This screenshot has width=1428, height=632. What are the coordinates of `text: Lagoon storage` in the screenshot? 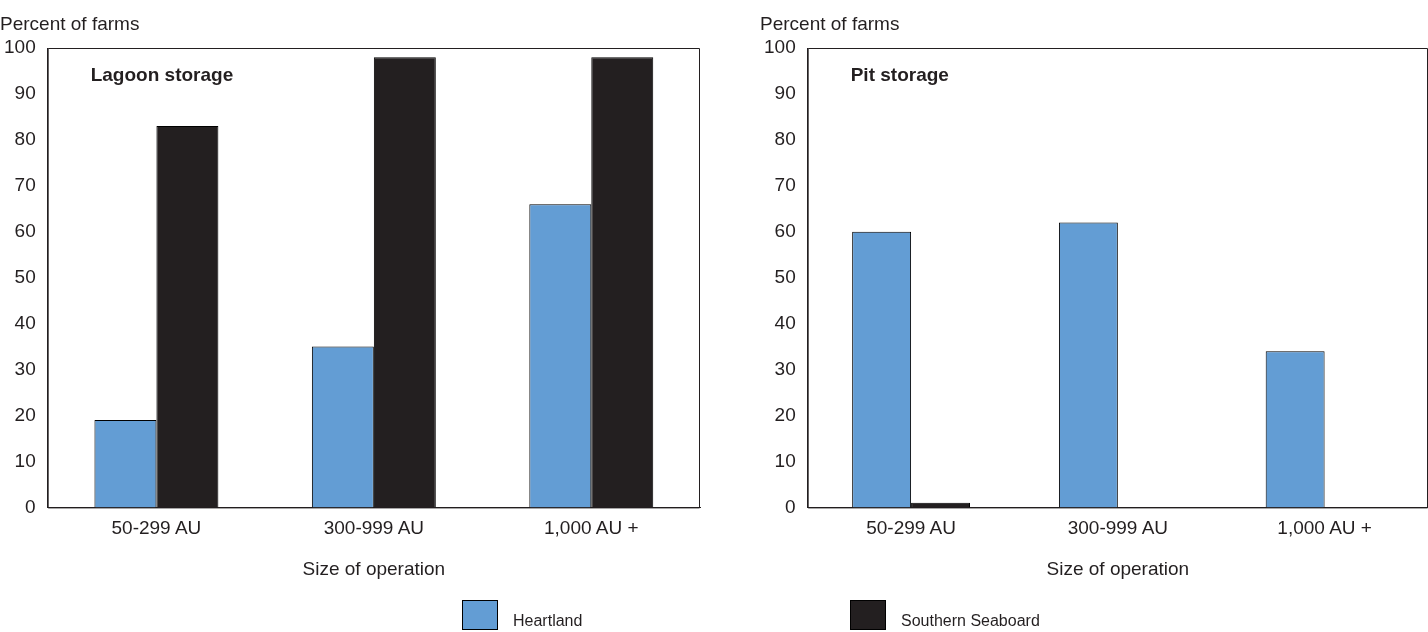 It's located at (162, 74).